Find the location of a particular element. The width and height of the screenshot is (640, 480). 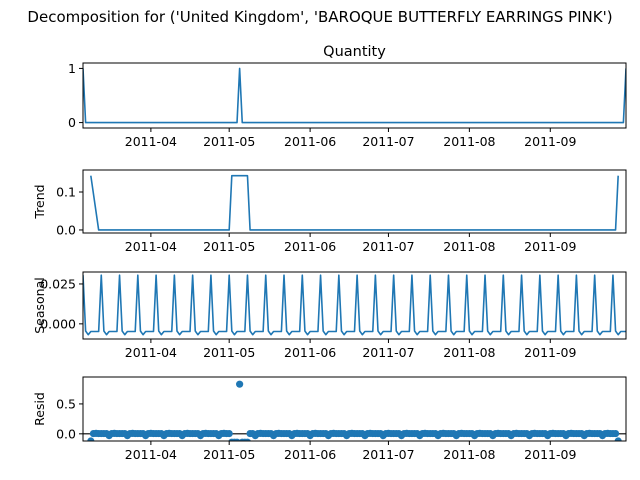

trend-plot-area is located at coordinates (354, 202).